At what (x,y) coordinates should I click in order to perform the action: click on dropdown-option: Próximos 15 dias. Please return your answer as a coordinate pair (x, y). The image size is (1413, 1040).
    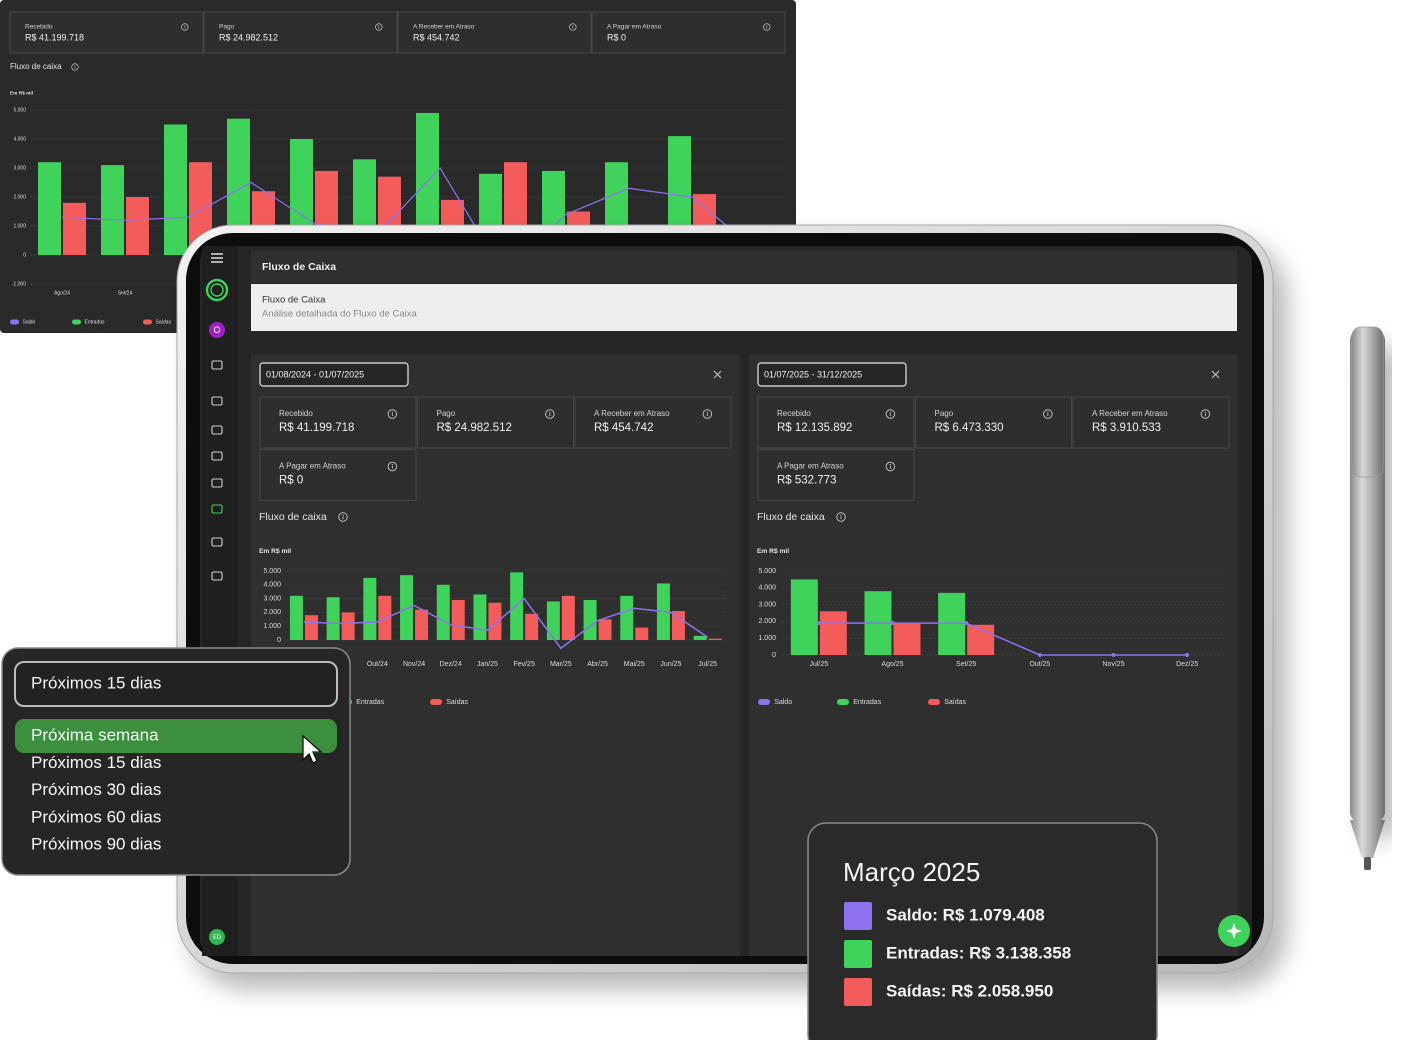
    Looking at the image, I should click on (96, 762).